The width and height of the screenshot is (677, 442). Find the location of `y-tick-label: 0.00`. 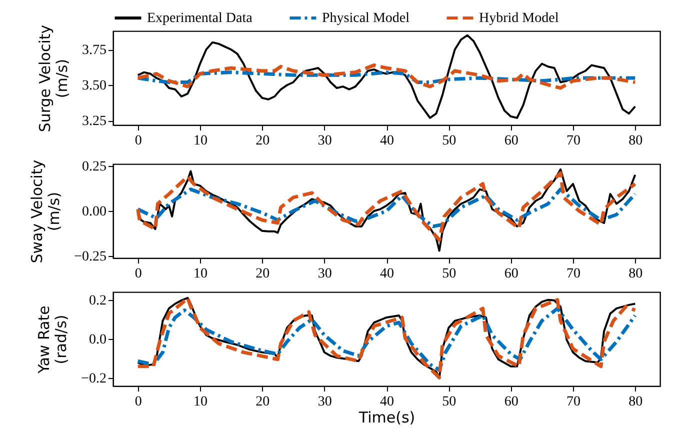

y-tick-label: 0.00 is located at coordinates (94, 212).